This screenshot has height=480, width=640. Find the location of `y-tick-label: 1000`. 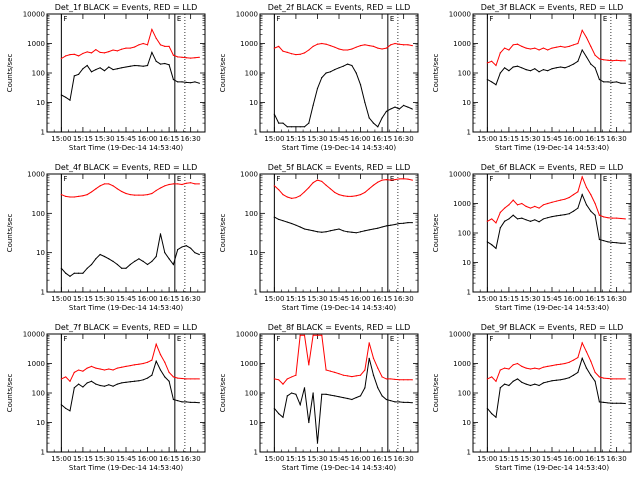

y-tick-label: 1000 is located at coordinates (36, 364).